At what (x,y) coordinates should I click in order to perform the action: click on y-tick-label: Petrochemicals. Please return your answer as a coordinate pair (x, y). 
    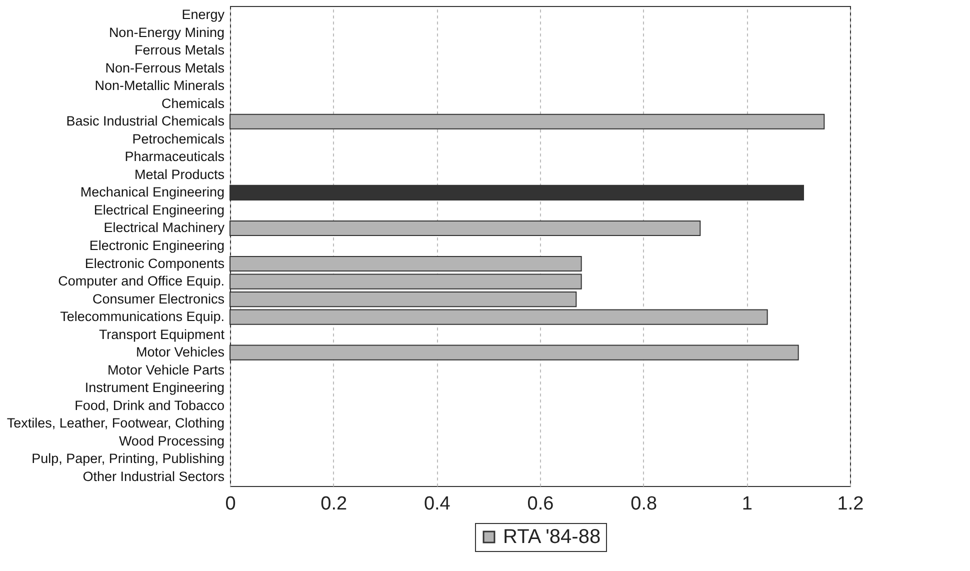
    Looking at the image, I should click on (178, 138).